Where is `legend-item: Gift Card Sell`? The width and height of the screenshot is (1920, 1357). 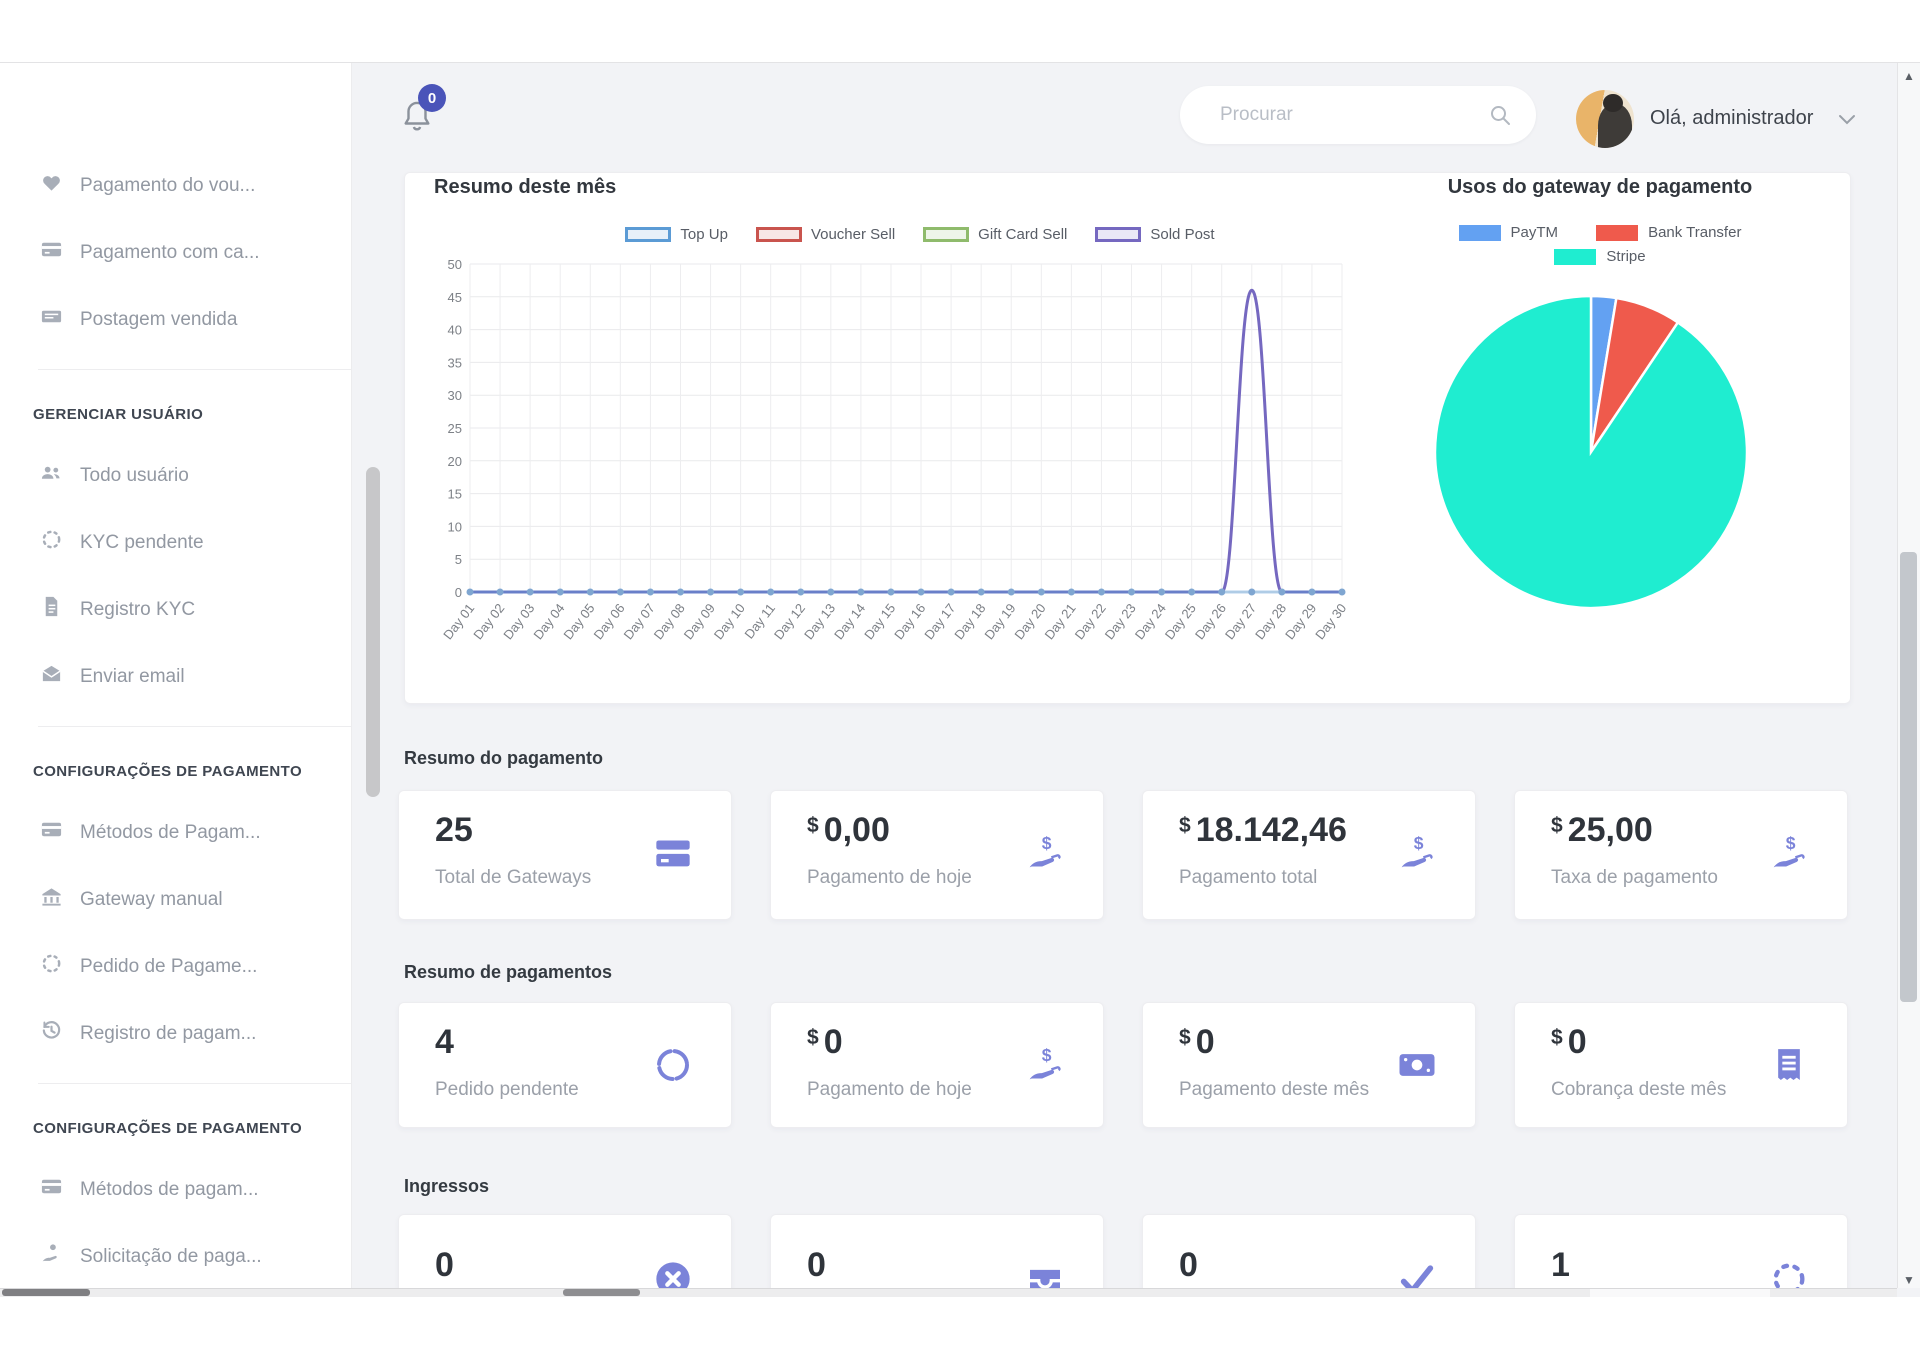 legend-item: Gift Card Sell is located at coordinates (995, 234).